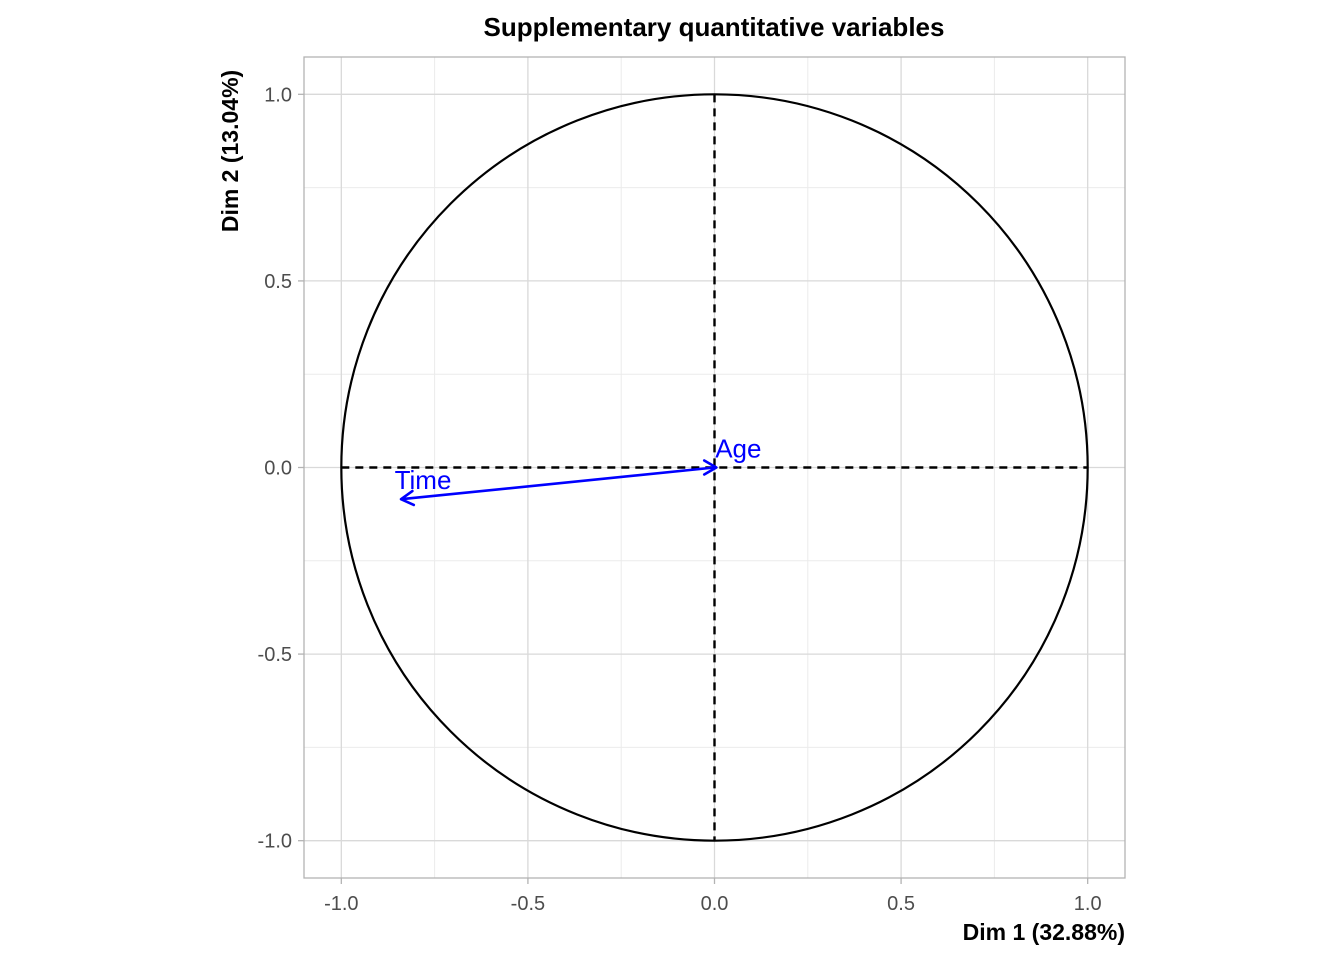  I want to click on variable-arrows: Time Age, so click(578, 470).